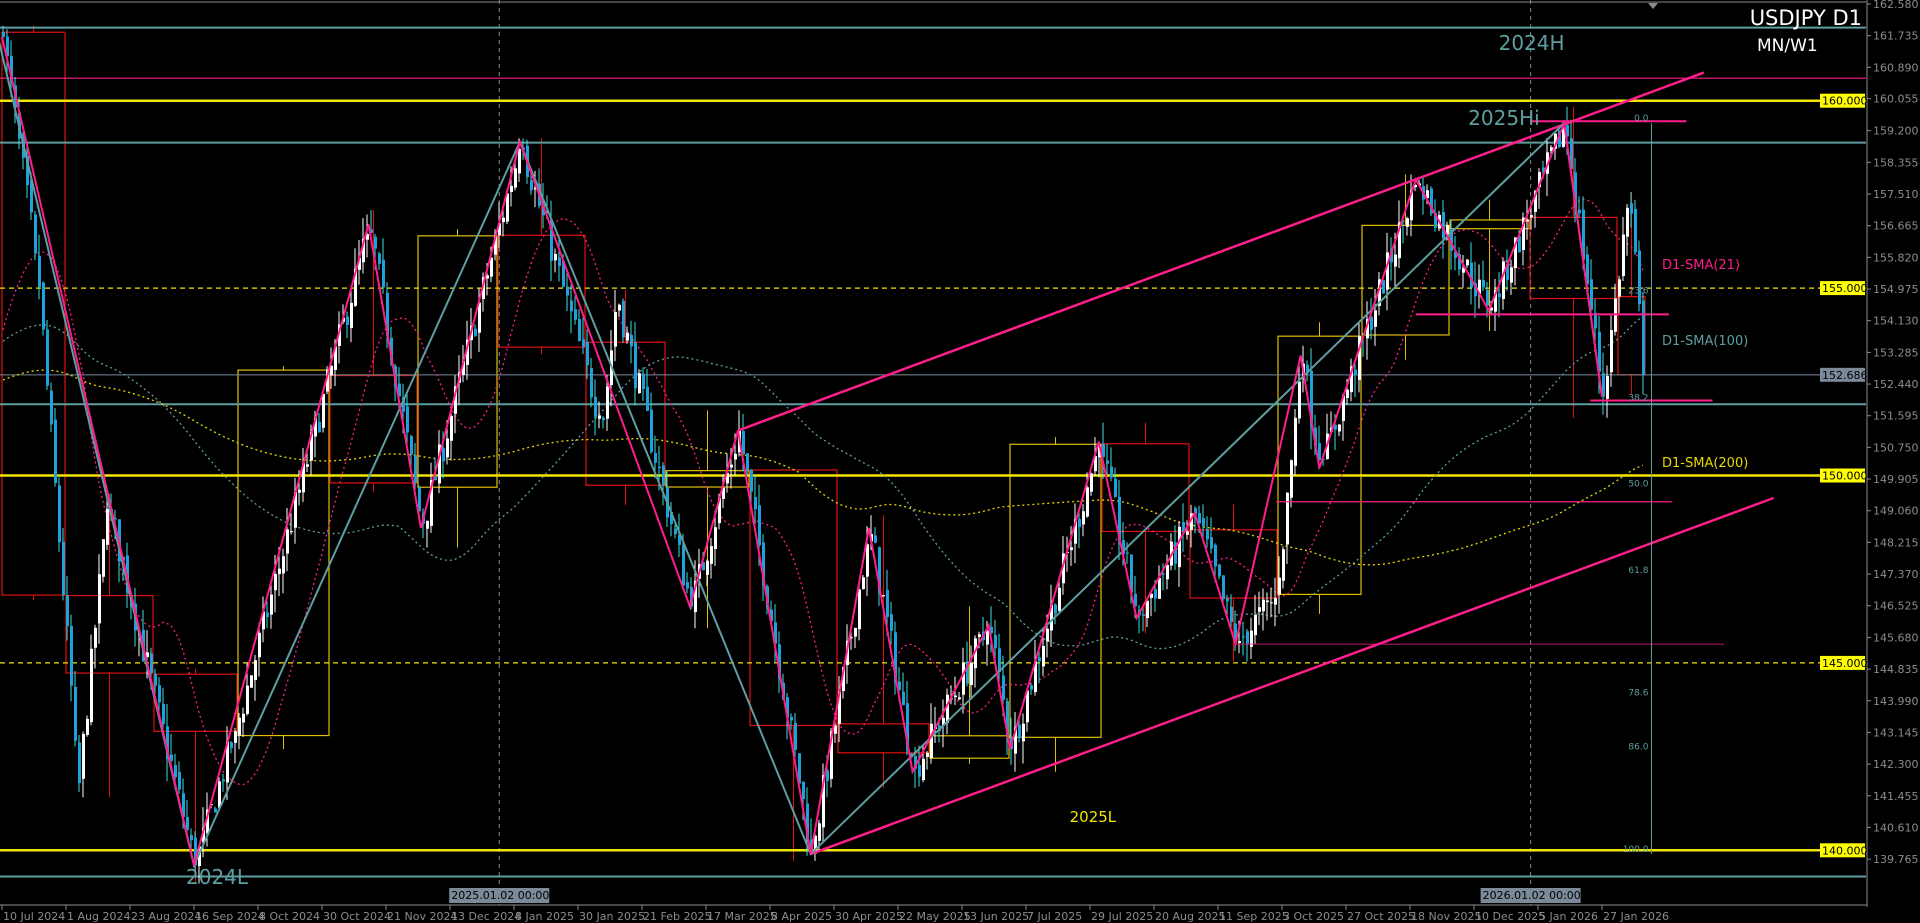  I want to click on price-tick-label: 157.510, so click(1896, 194).